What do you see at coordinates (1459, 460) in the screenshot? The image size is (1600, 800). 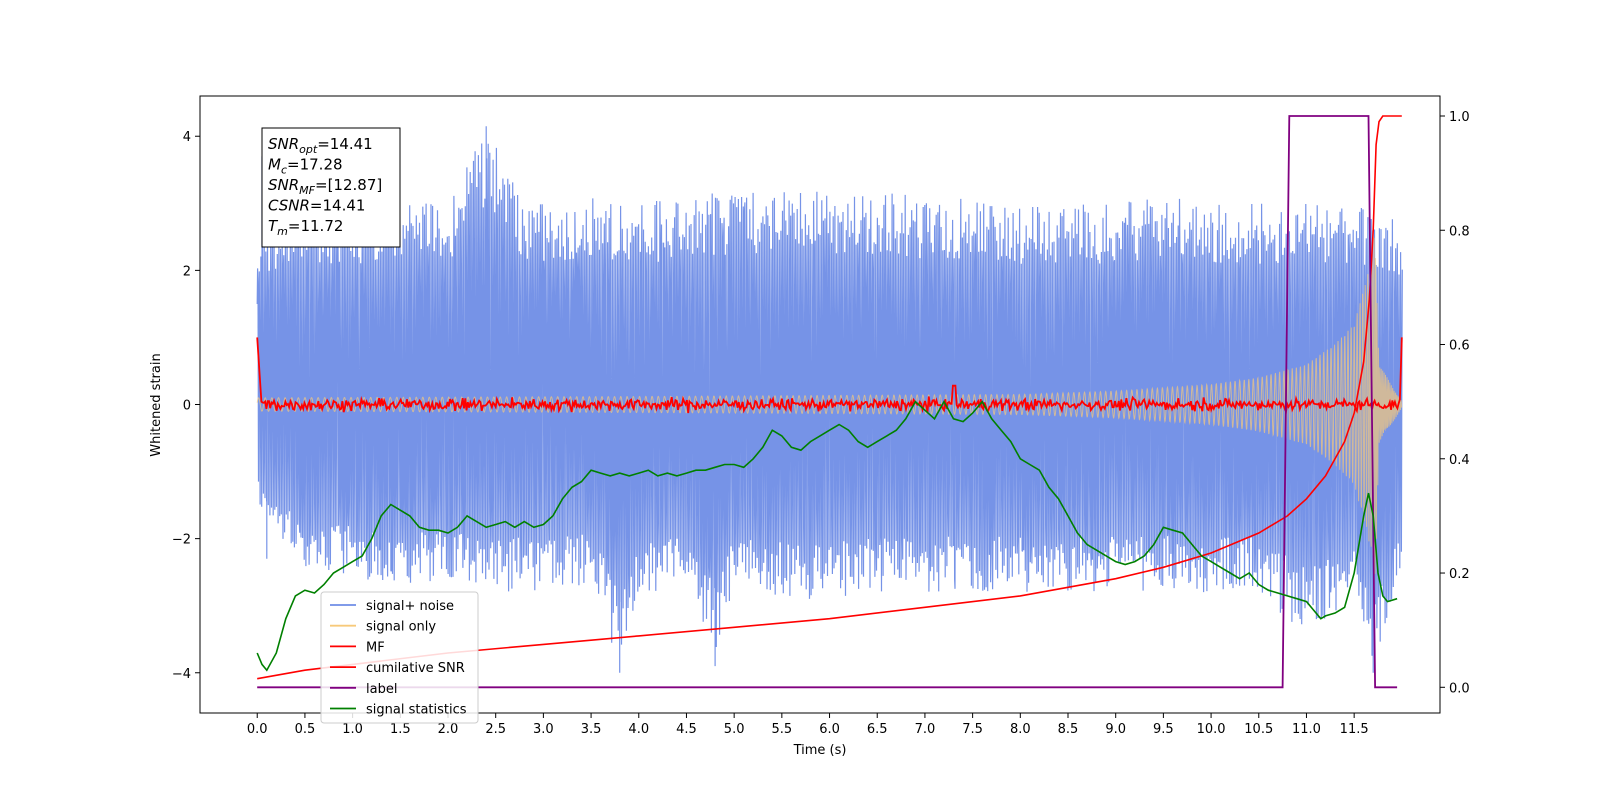 I see `y-right-tick-label: 0.4` at bounding box center [1459, 460].